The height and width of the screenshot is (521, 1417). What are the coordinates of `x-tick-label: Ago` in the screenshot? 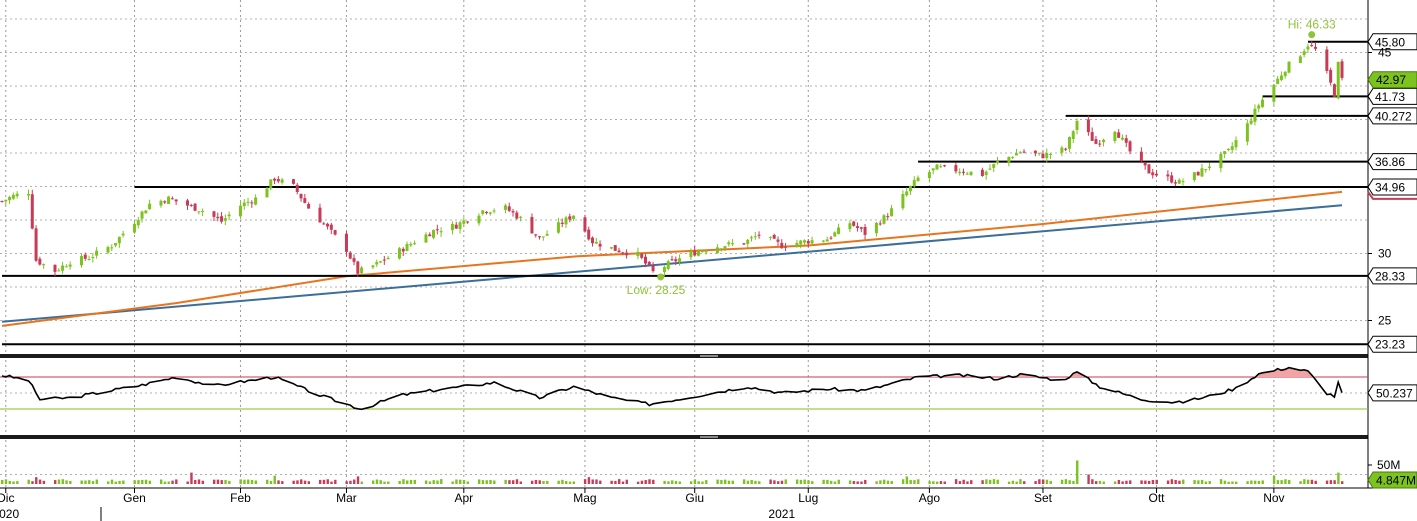 It's located at (930, 498).